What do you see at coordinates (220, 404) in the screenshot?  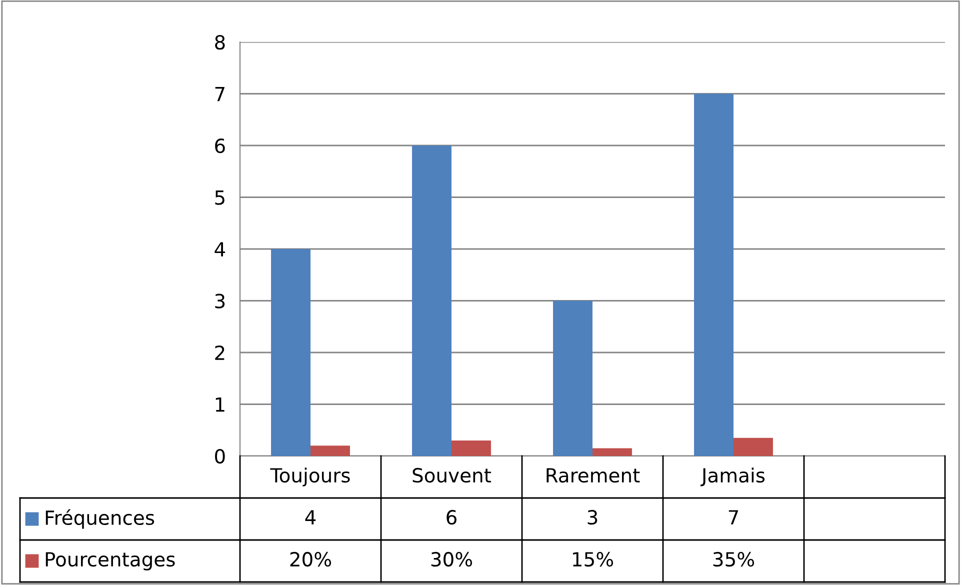 I see `y-tick-label: 1` at bounding box center [220, 404].